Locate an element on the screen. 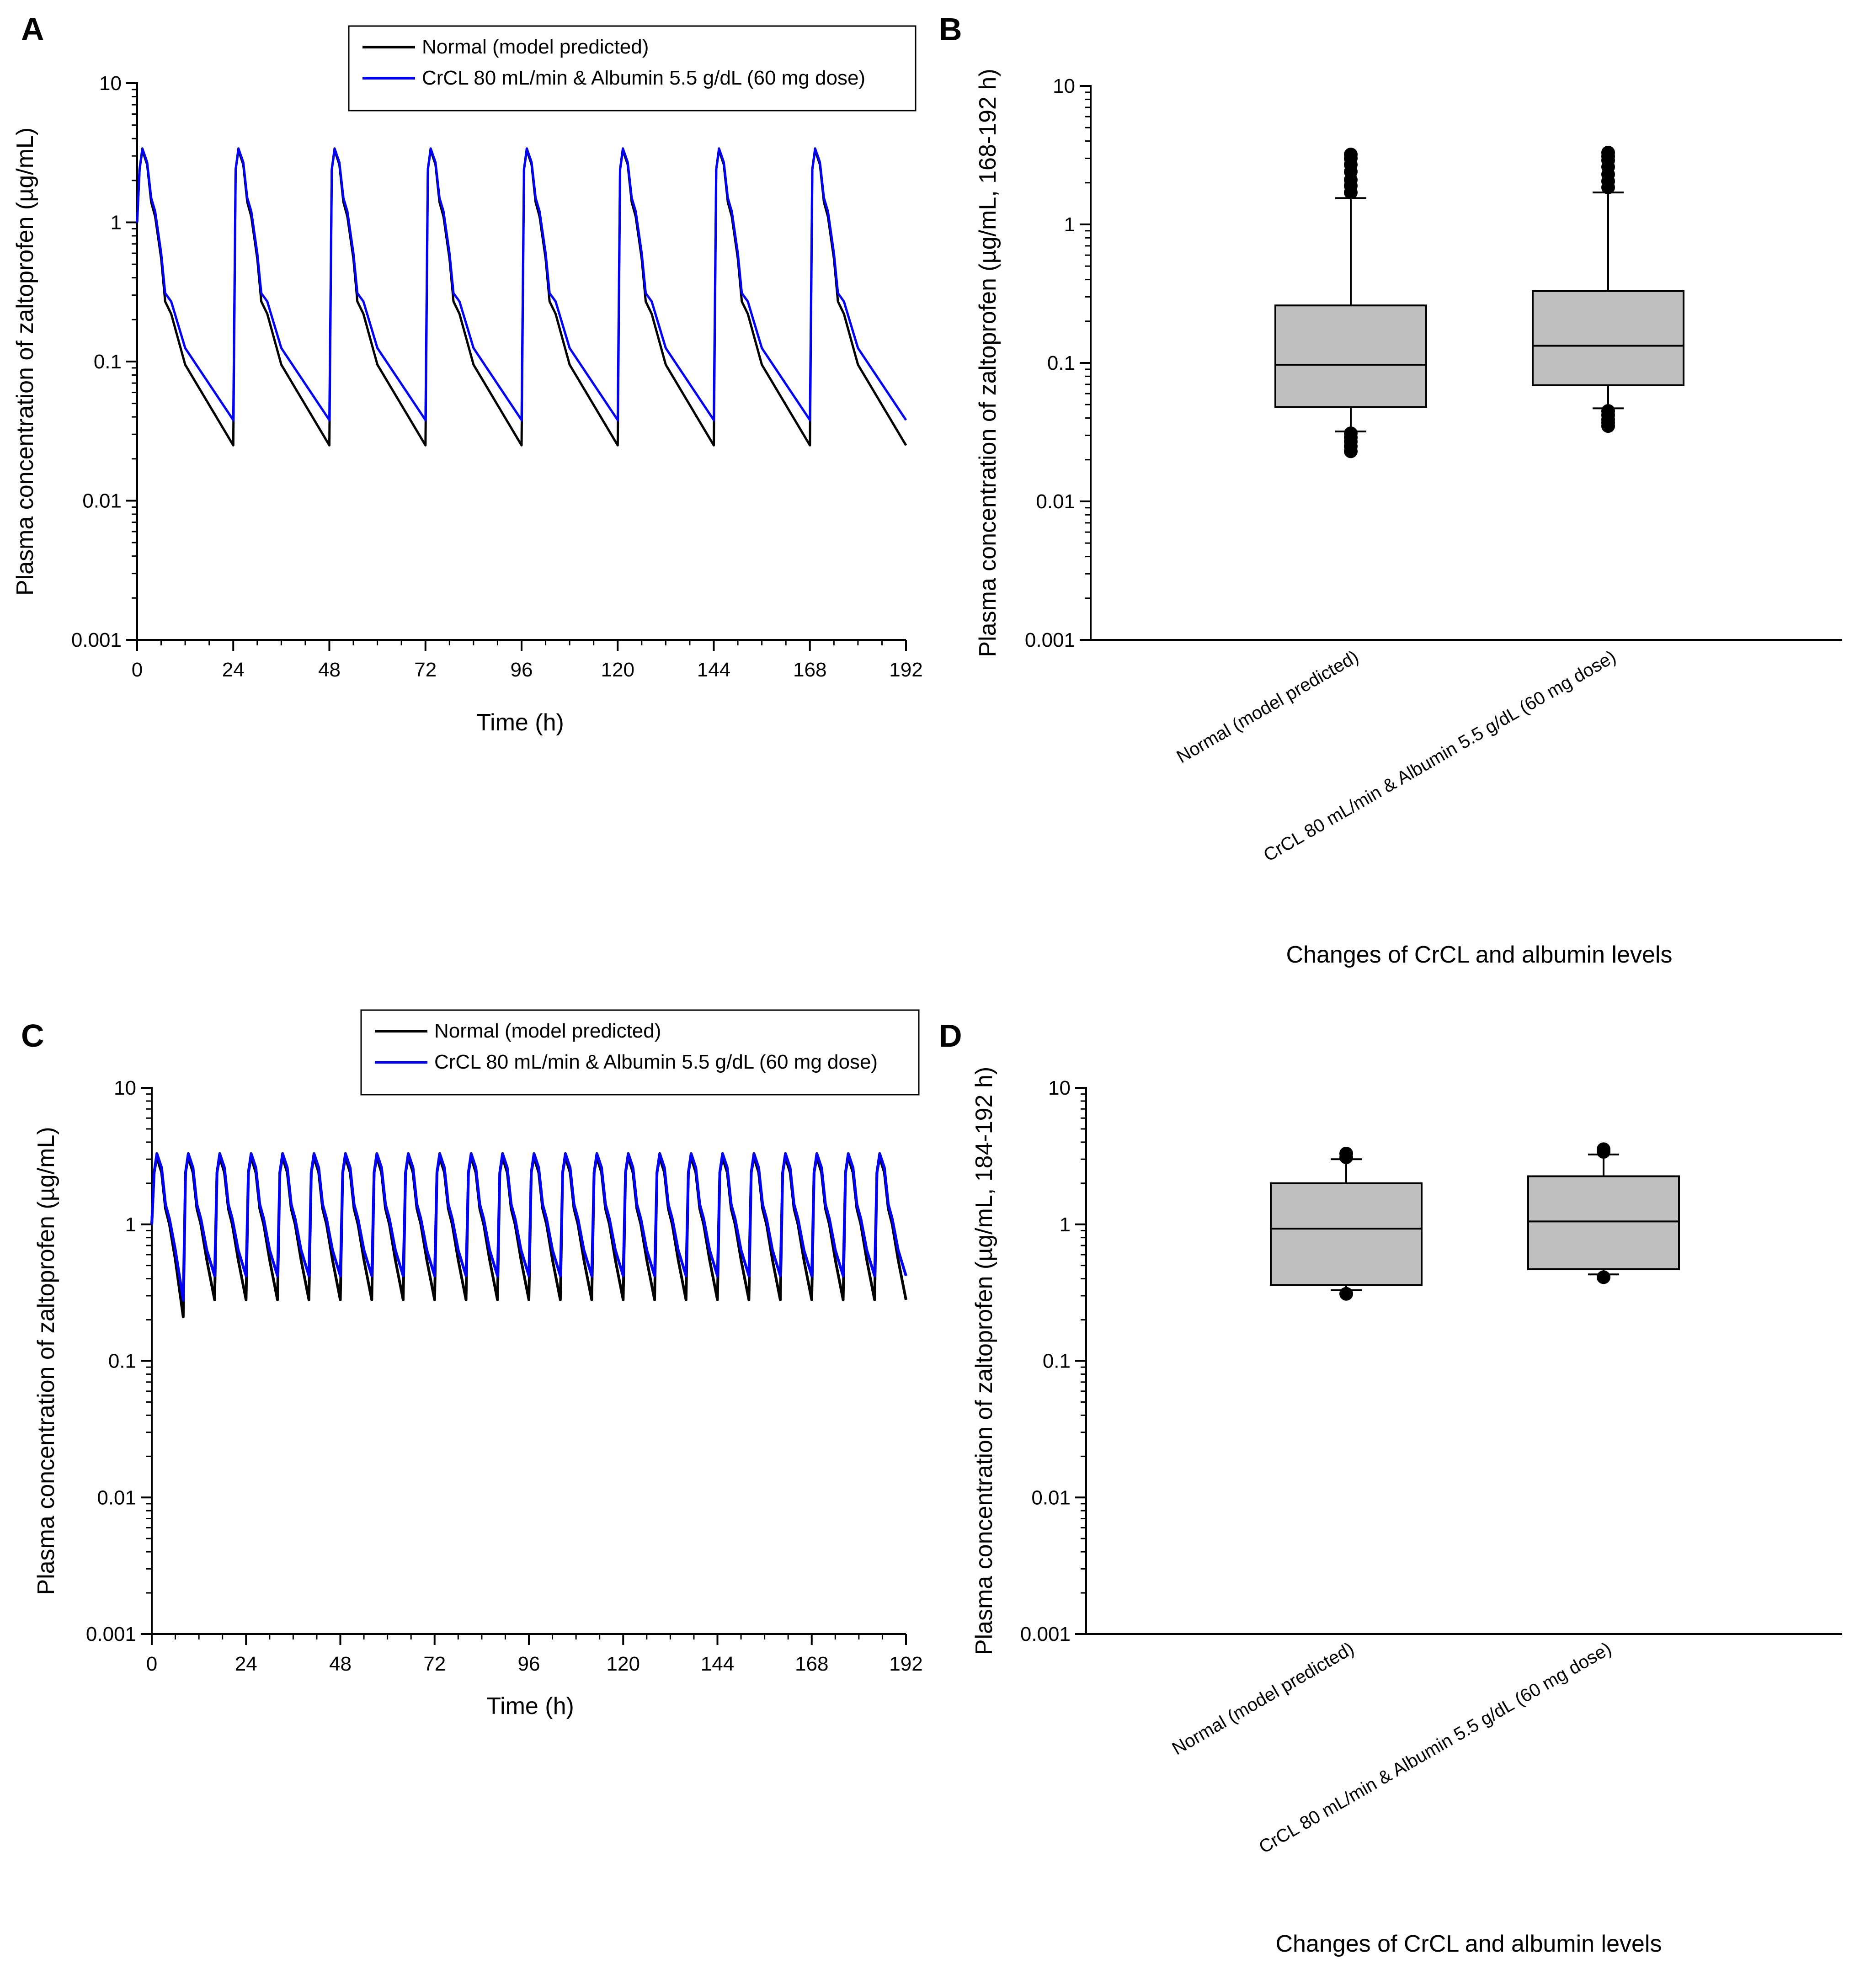 The height and width of the screenshot is (1964, 1876). panel-letter: D is located at coordinates (950, 1036).